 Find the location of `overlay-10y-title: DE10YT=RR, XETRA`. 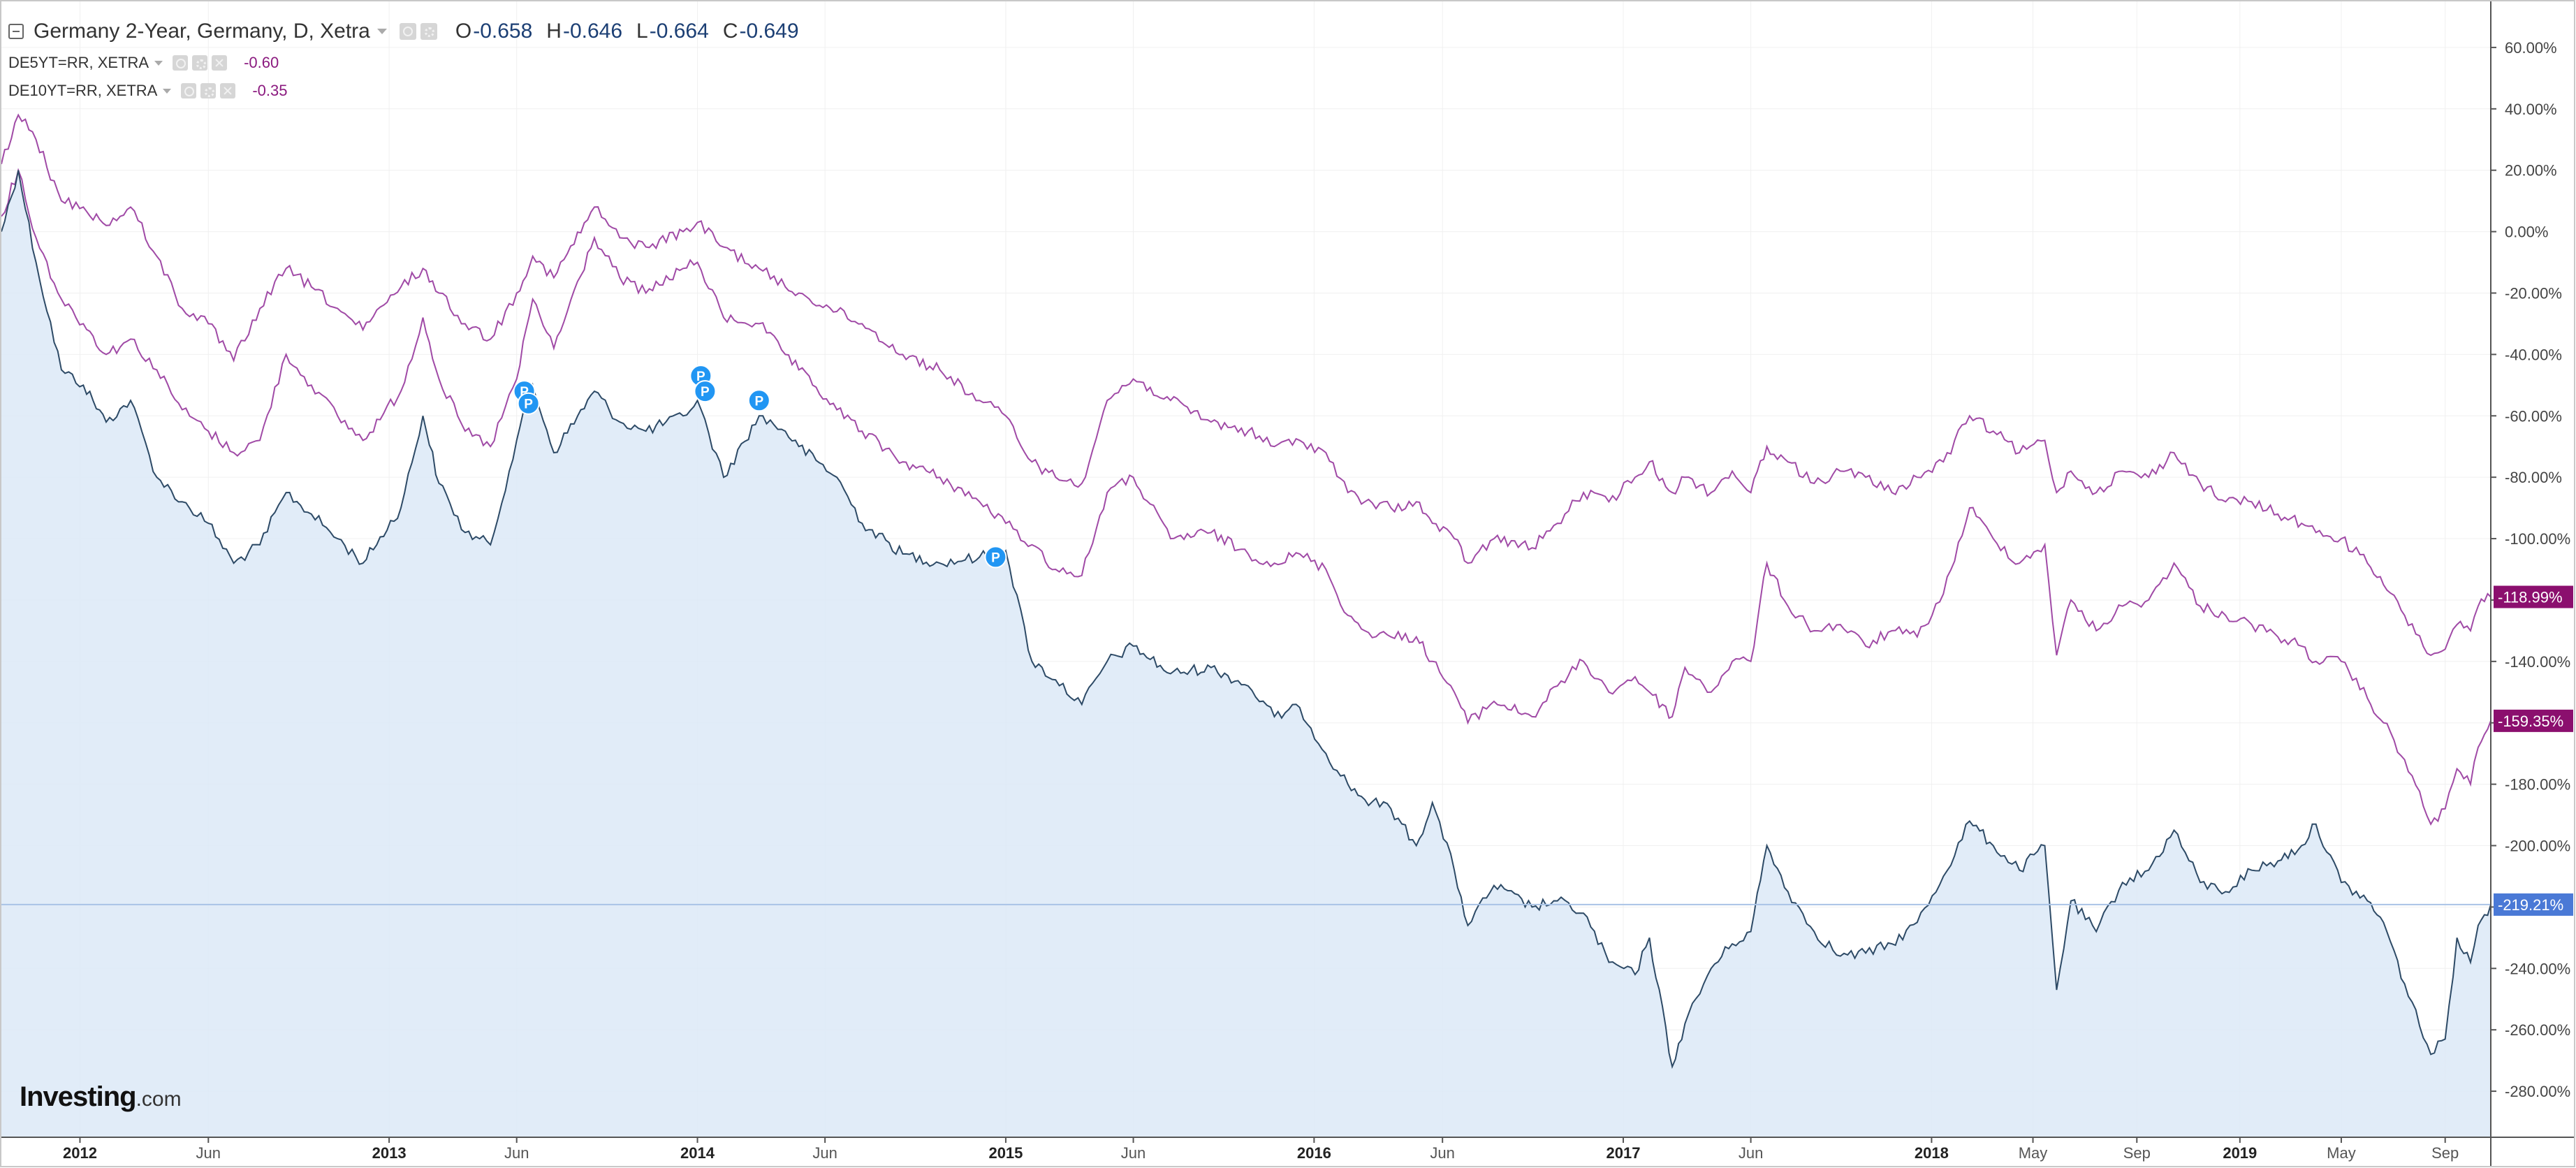

overlay-10y-title: DE10YT=RR, XETRA is located at coordinates (83, 90).